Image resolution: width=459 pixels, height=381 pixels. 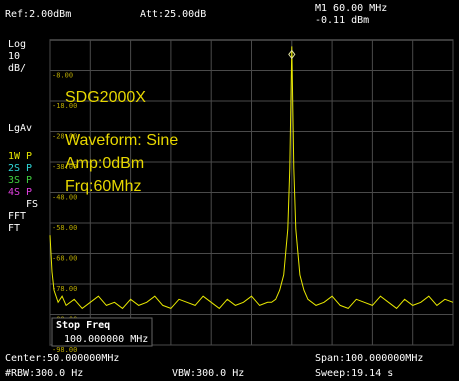 What do you see at coordinates (20, 168) in the screenshot?
I see `side-label: 2S P` at bounding box center [20, 168].